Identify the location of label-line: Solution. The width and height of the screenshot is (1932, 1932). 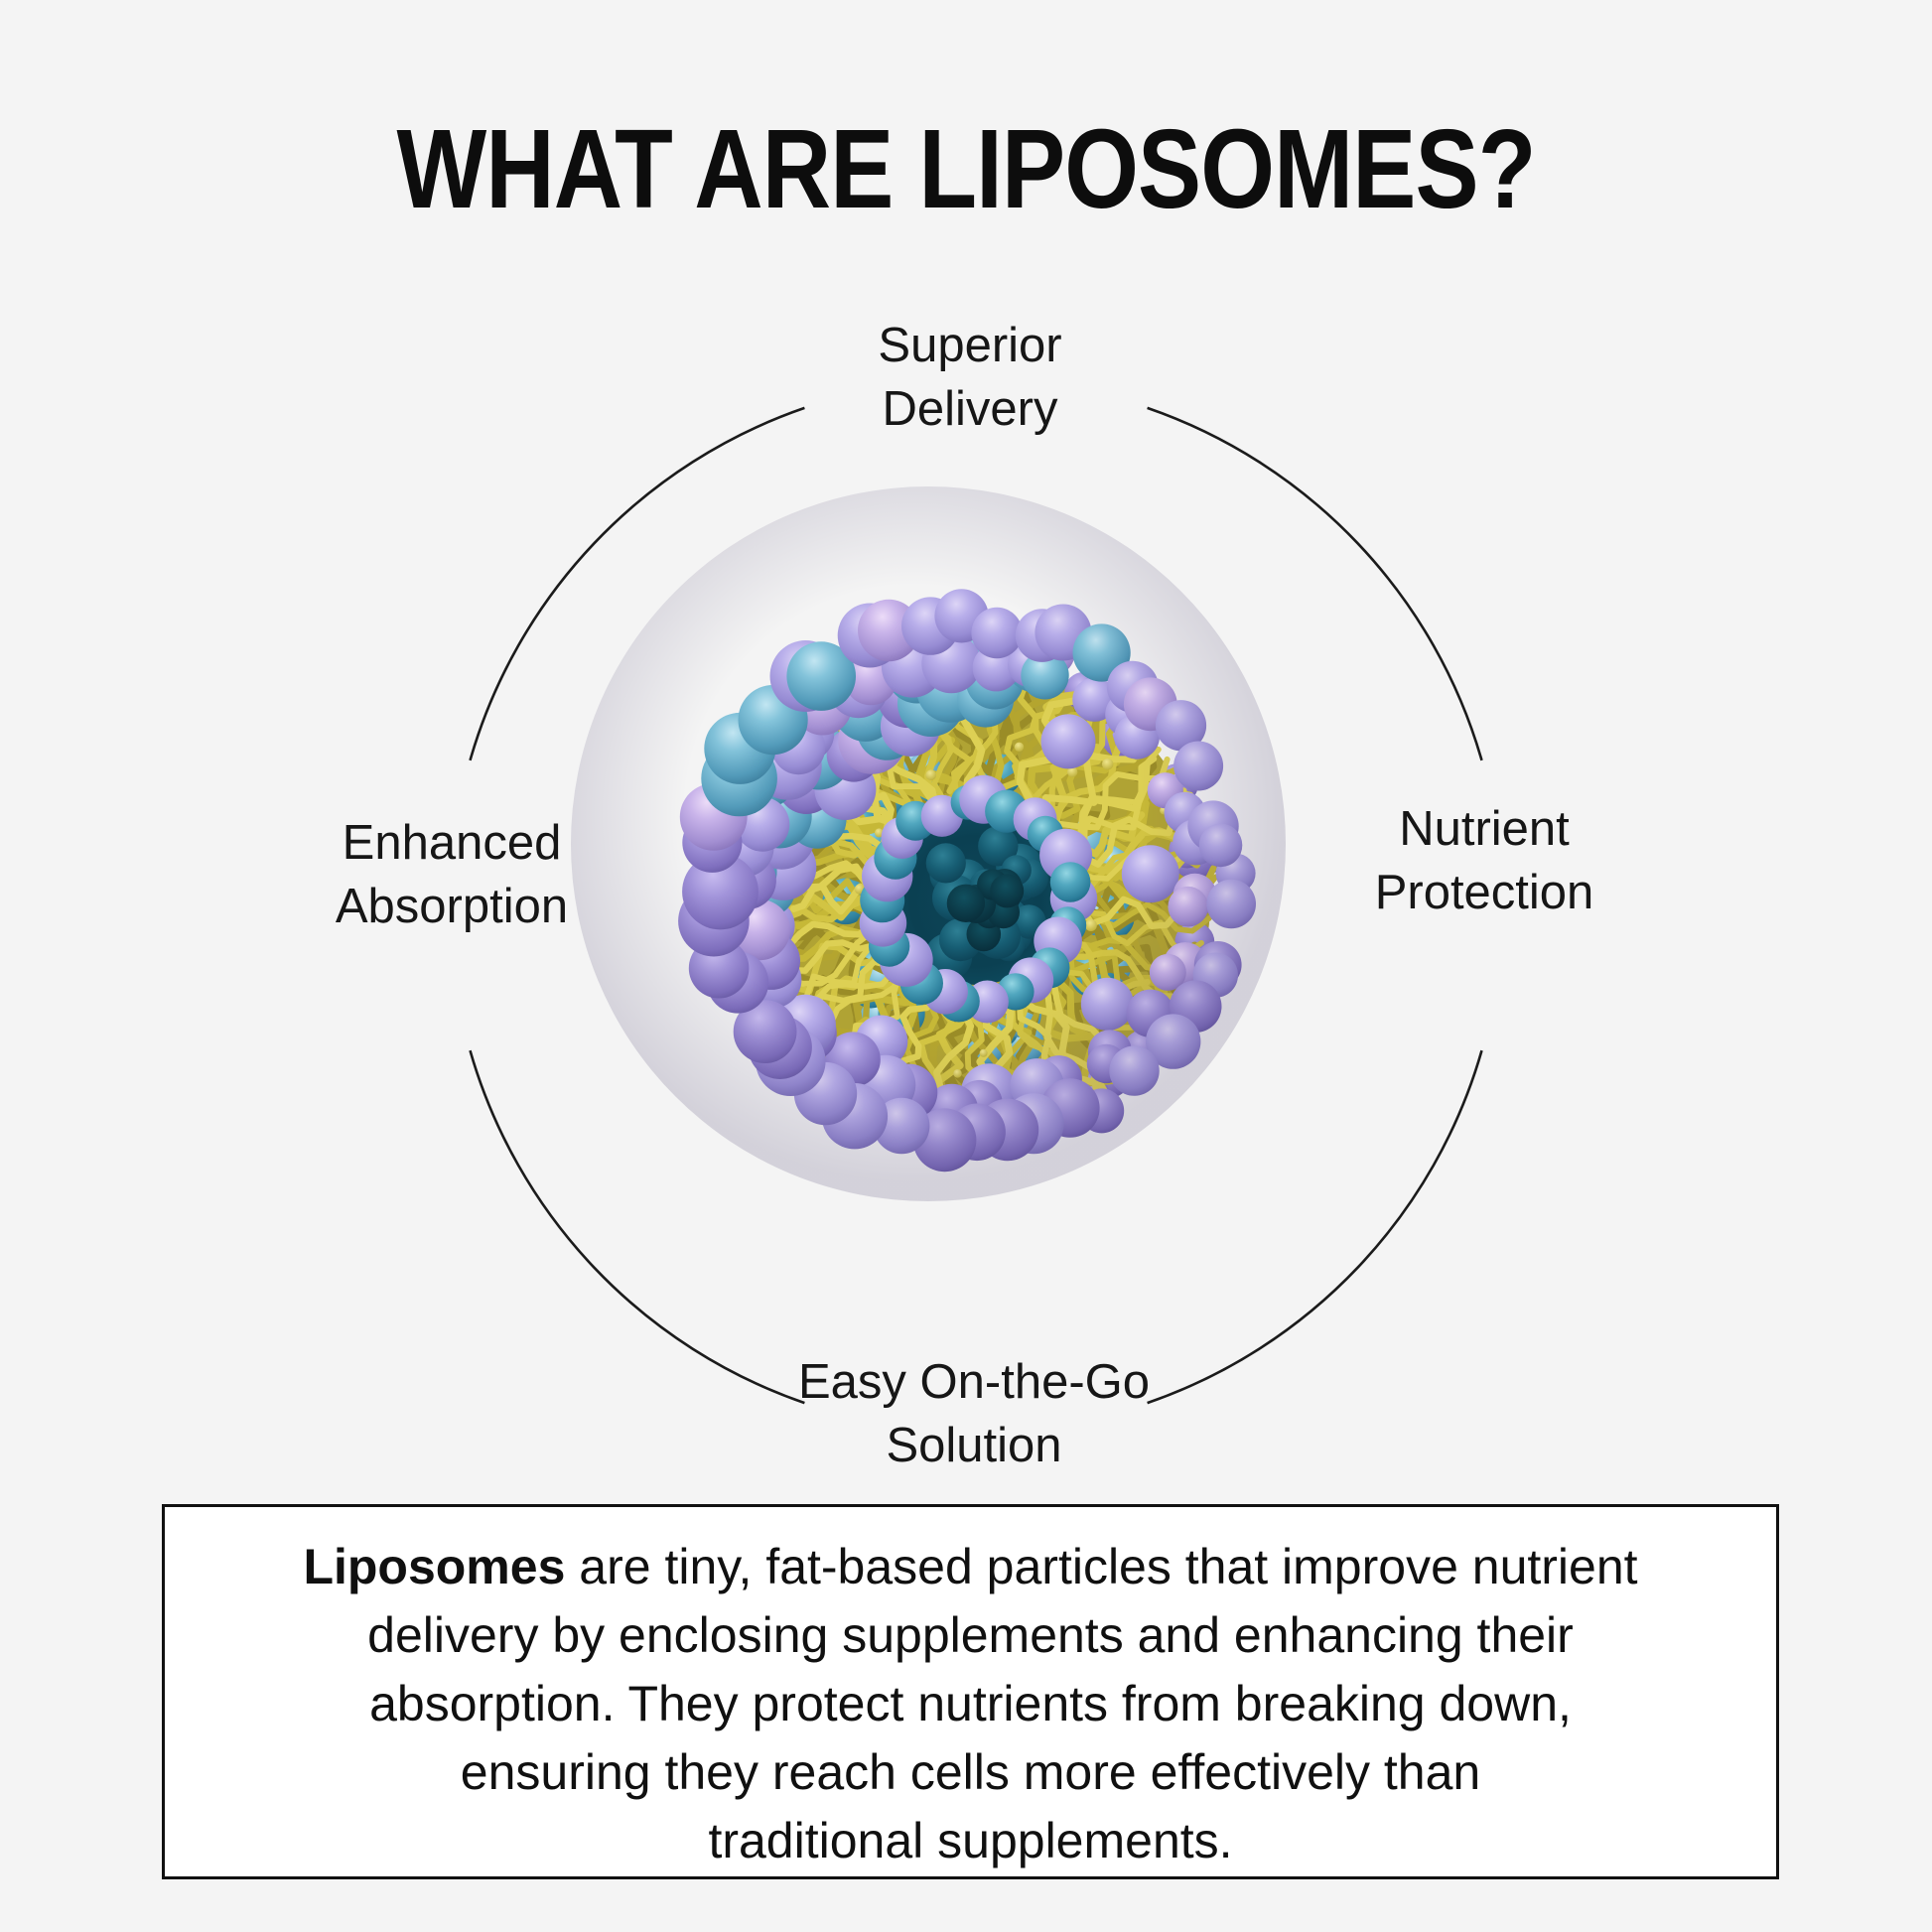
(974, 1446).